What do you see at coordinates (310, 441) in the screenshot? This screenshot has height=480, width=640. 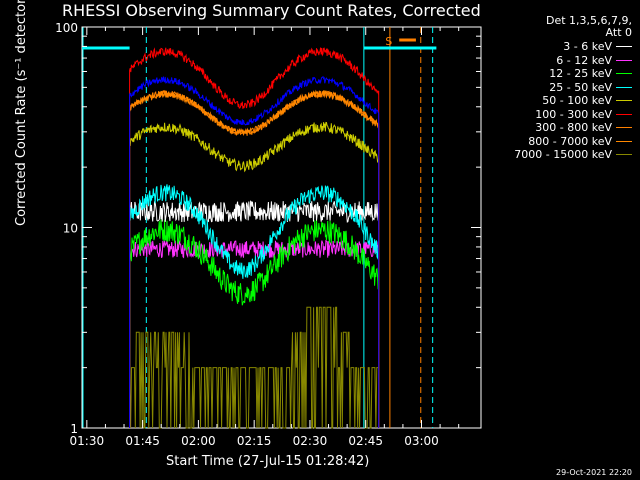 I see `x-tick-label: 02:30` at bounding box center [310, 441].